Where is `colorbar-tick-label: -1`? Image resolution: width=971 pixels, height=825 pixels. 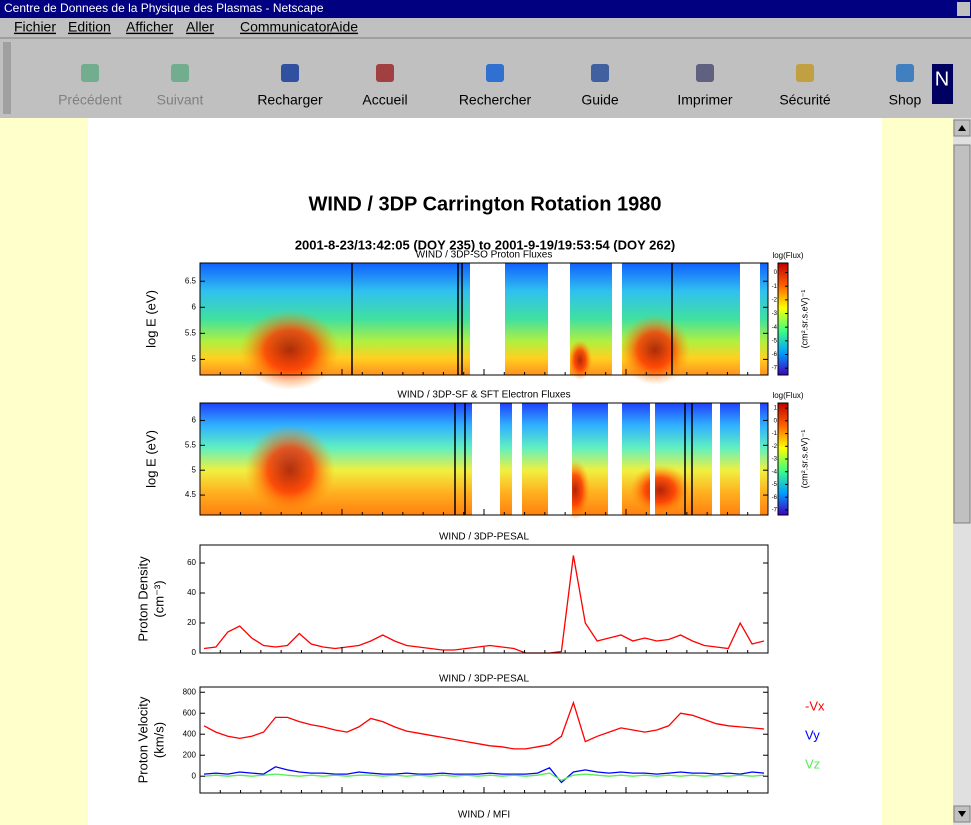 colorbar-tick-label: -1 is located at coordinates (775, 434).